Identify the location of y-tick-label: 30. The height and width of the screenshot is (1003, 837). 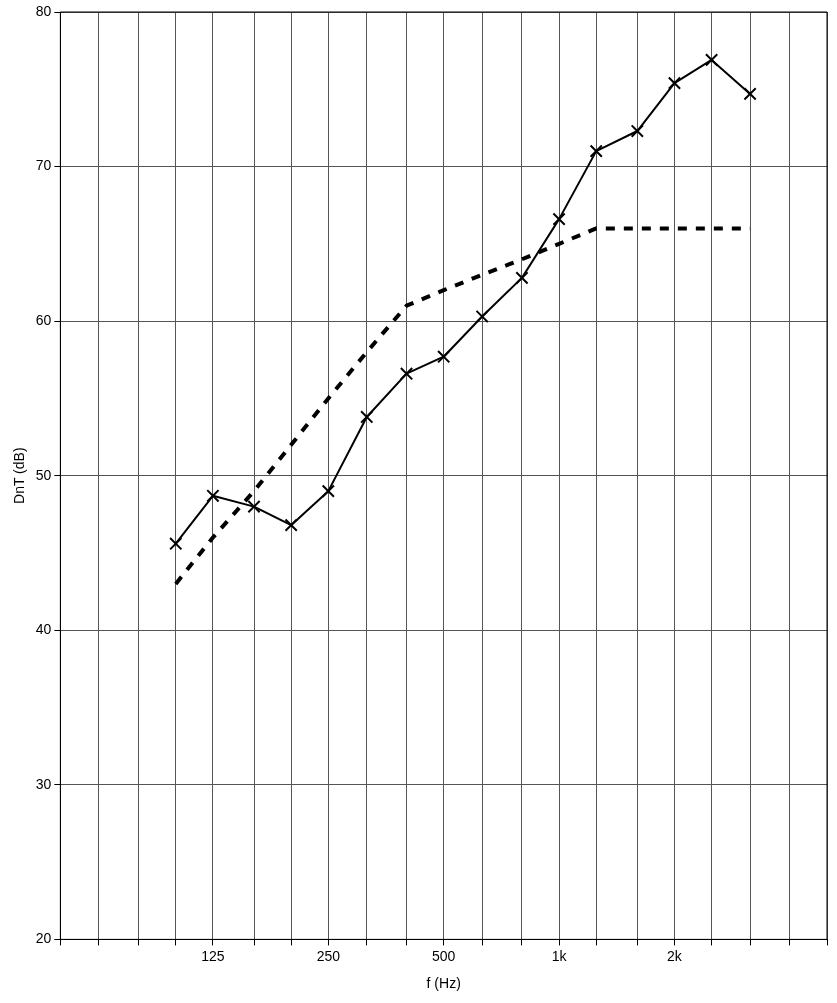
(43, 783).